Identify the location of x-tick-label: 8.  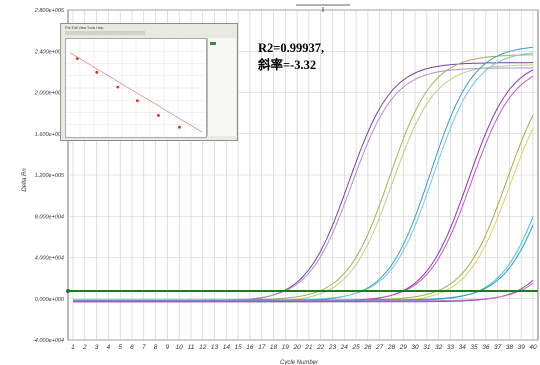
(156, 347).